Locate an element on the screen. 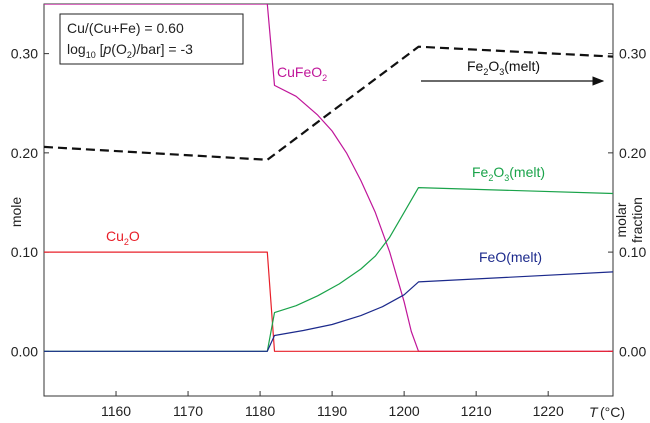  x-tick-label: 1200 is located at coordinates (404, 411).